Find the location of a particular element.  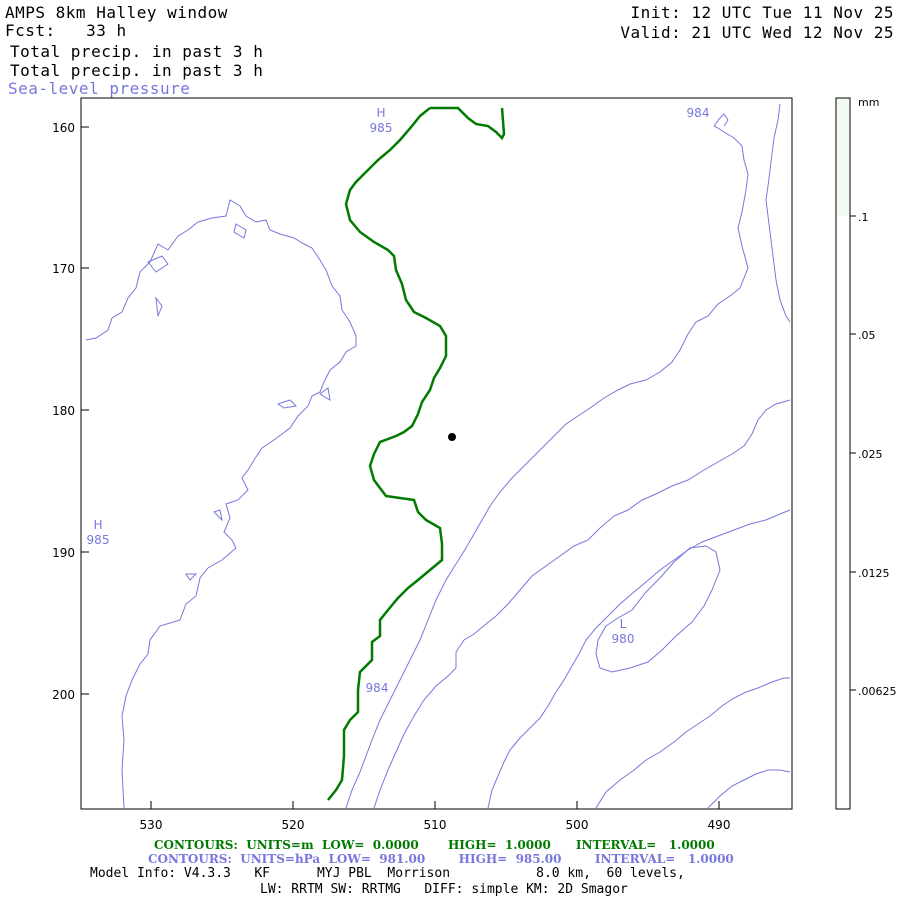

colorbar-label: .05 is located at coordinates (867, 335).